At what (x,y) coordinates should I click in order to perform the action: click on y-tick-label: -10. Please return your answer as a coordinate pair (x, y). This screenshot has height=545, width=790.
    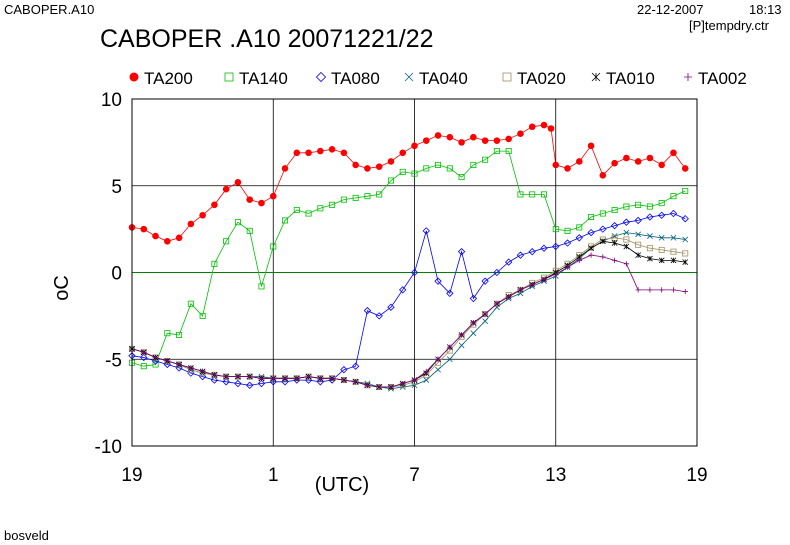
    Looking at the image, I should click on (108, 447).